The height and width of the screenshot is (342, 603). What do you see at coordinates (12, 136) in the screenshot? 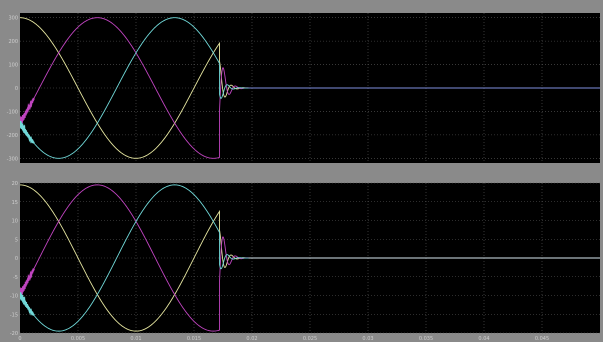
I see `y-tick-label: -200` at bounding box center [12, 136].